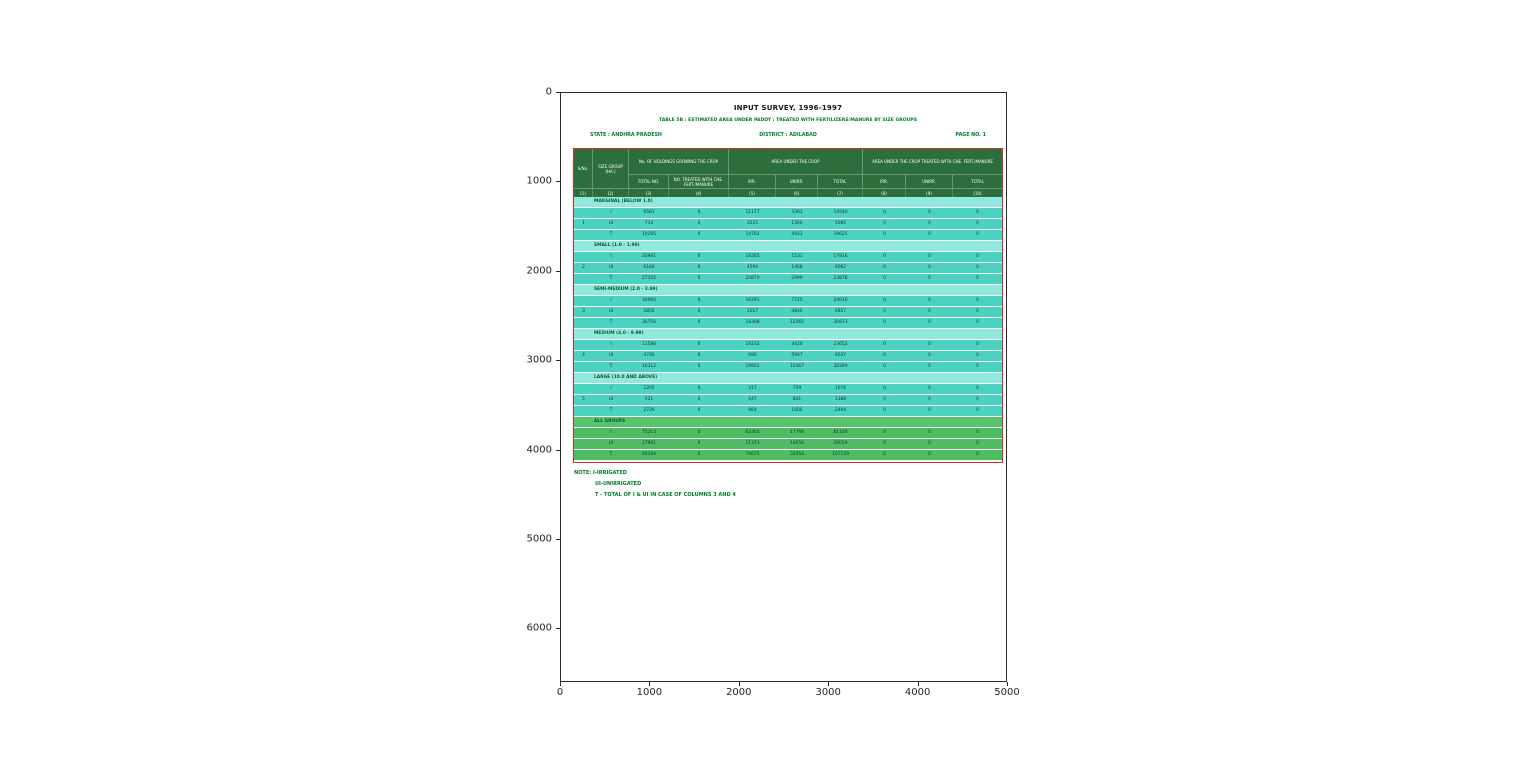 The height and width of the screenshot is (767, 1536). What do you see at coordinates (649, 311) in the screenshot?
I see `table-cell: 5856` at bounding box center [649, 311].